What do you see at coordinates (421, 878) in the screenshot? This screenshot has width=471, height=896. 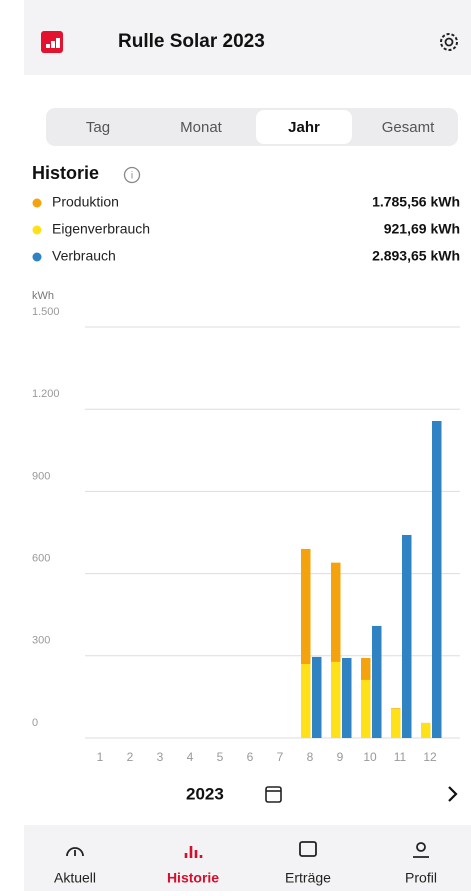 I see `nav-label: Profil` at bounding box center [421, 878].